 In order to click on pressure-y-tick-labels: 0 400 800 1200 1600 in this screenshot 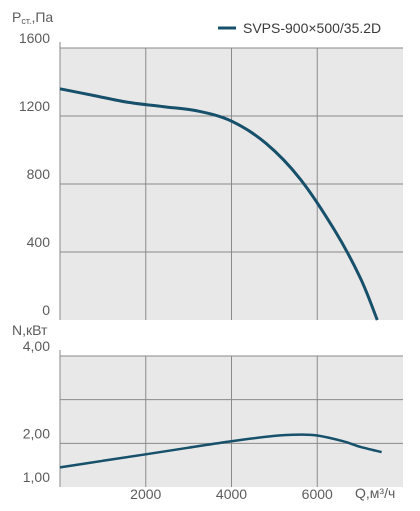, I will do `click(34, 174)`.